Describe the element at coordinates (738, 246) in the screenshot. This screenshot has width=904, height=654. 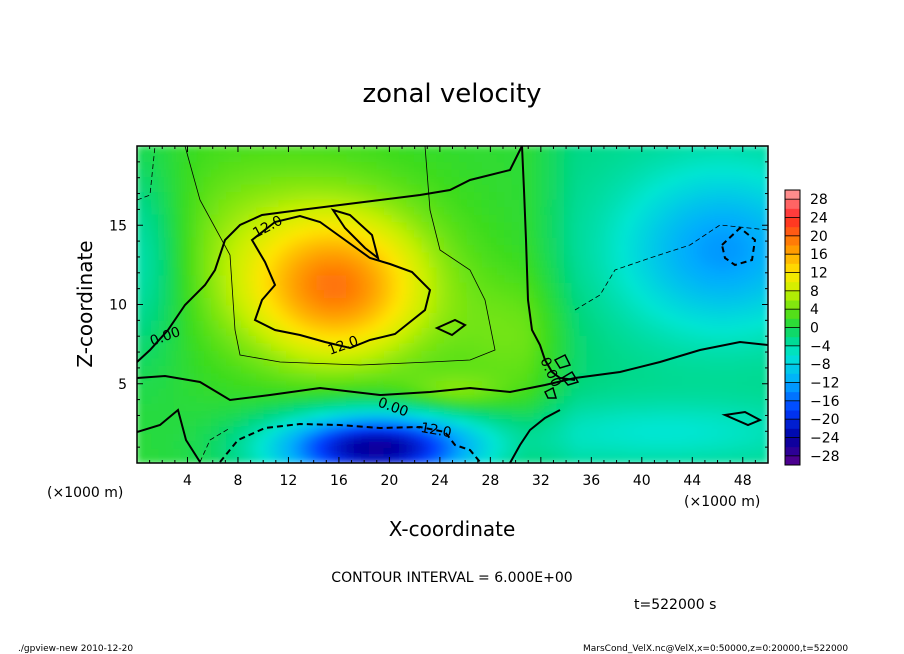
I see `contour-minus-twelve-right` at that location.